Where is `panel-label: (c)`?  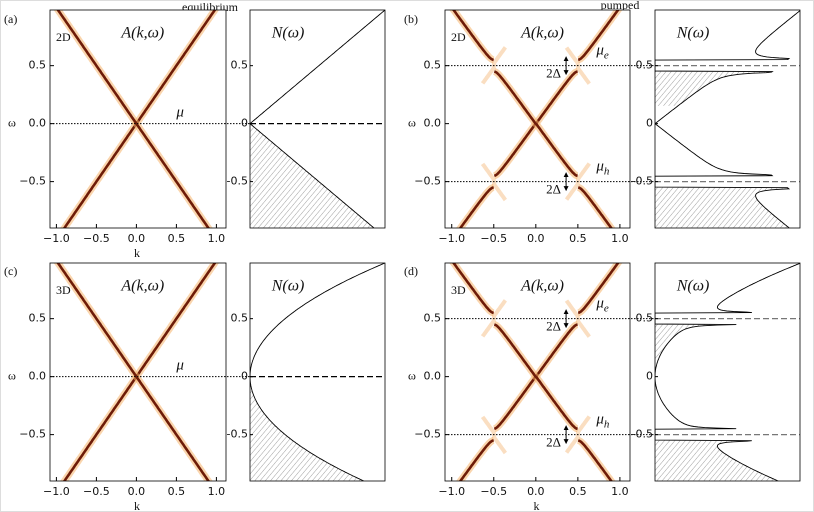
panel-label: (c) is located at coordinates (10, 271).